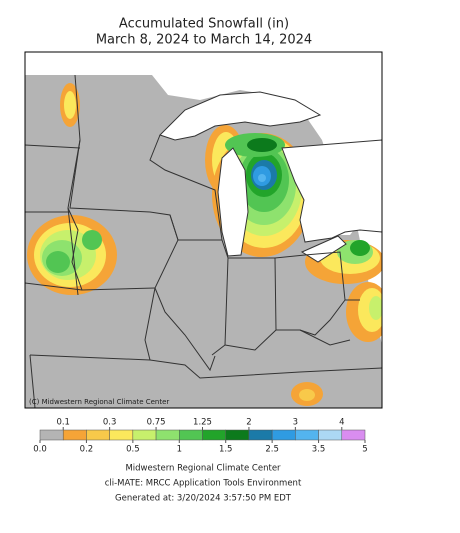  Describe the element at coordinates (202, 423) in the screenshot. I see `legend-label: 1.25` at that location.